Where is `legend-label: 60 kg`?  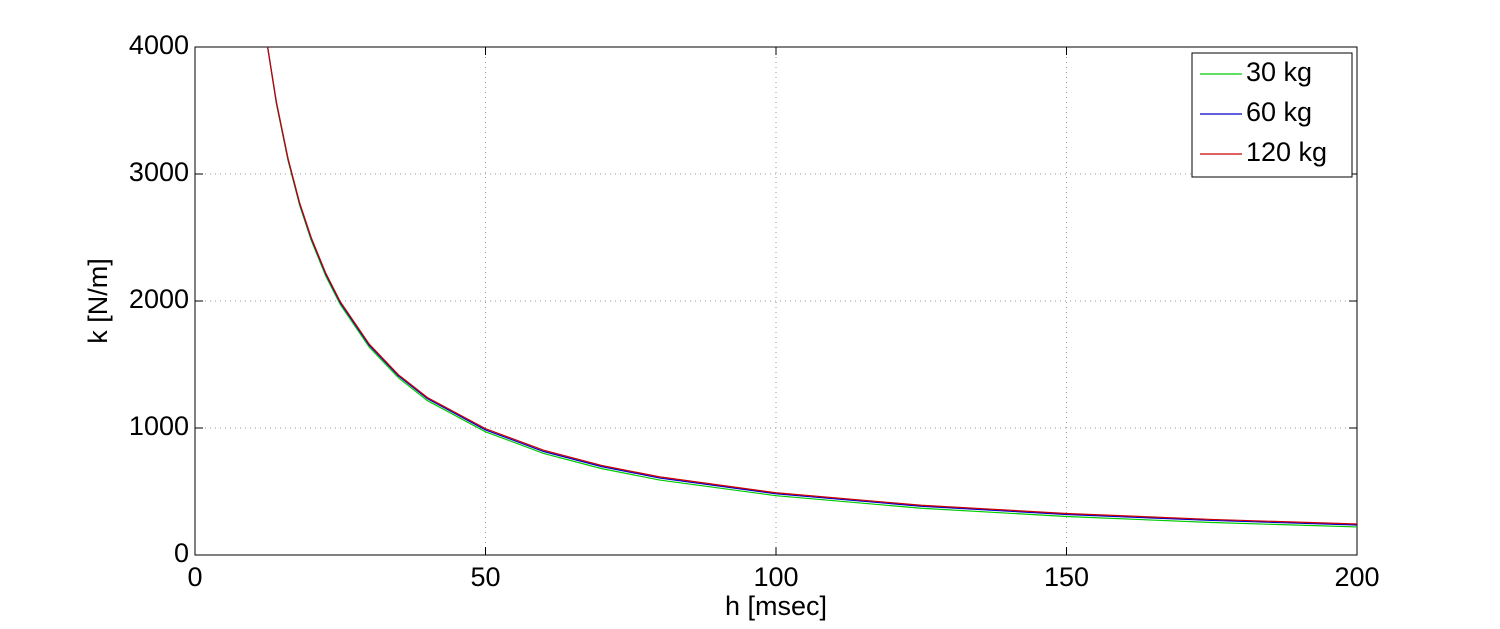 legend-label: 60 kg is located at coordinates (1279, 112).